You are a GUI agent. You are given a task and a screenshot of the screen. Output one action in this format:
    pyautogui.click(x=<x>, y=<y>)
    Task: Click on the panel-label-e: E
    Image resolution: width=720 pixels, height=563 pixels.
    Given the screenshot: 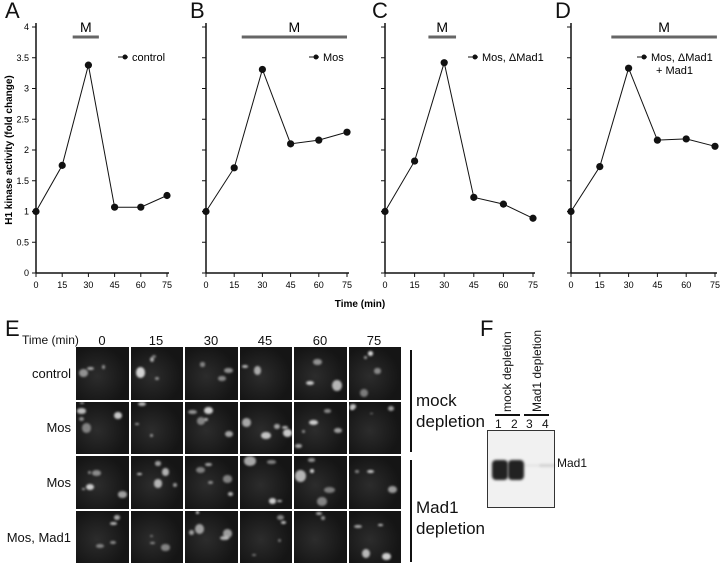 What is the action you would take?
    pyautogui.click(x=12, y=329)
    